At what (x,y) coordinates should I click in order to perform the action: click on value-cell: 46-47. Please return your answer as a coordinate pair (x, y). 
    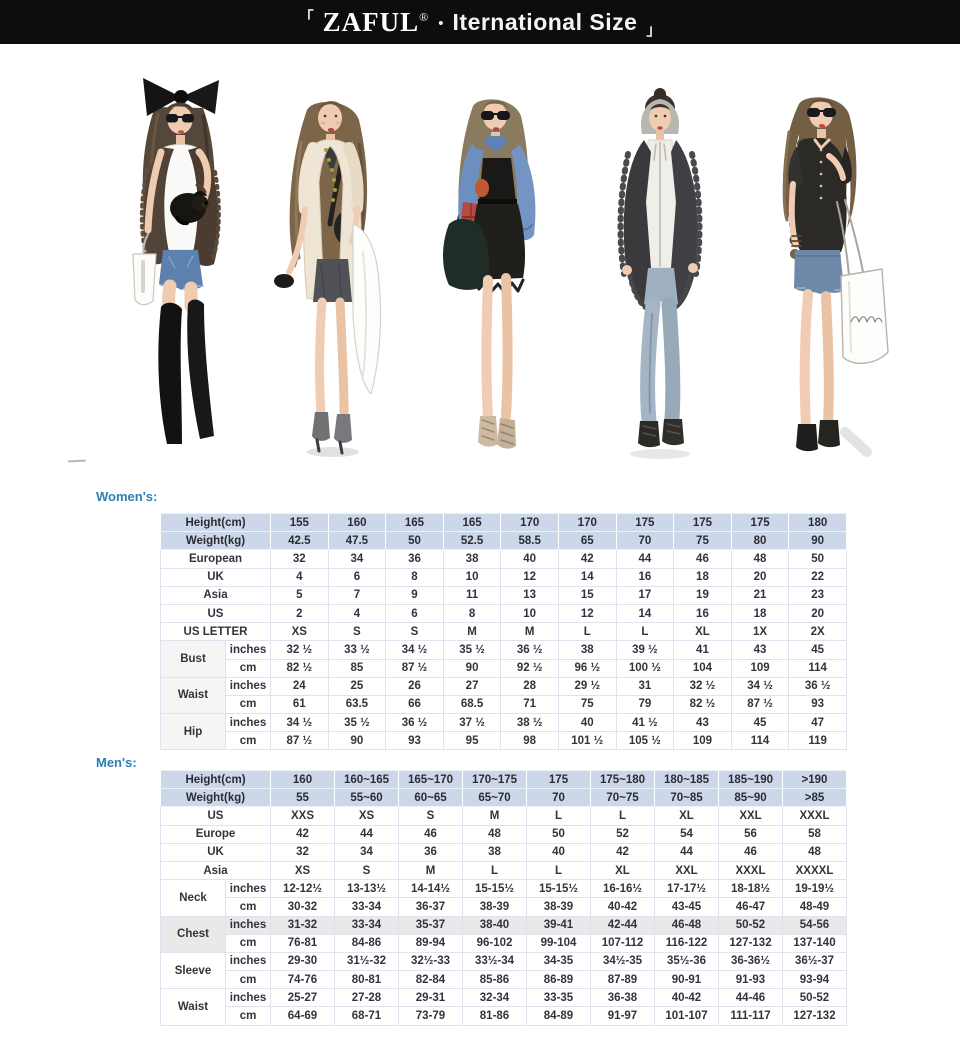
    Looking at the image, I should click on (750, 907).